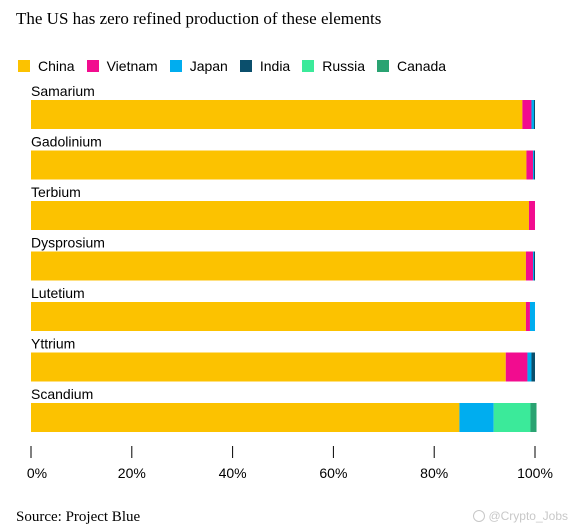 The image size is (576, 532). Describe the element at coordinates (208, 66) in the screenshot. I see `legend-label: Japan` at that location.